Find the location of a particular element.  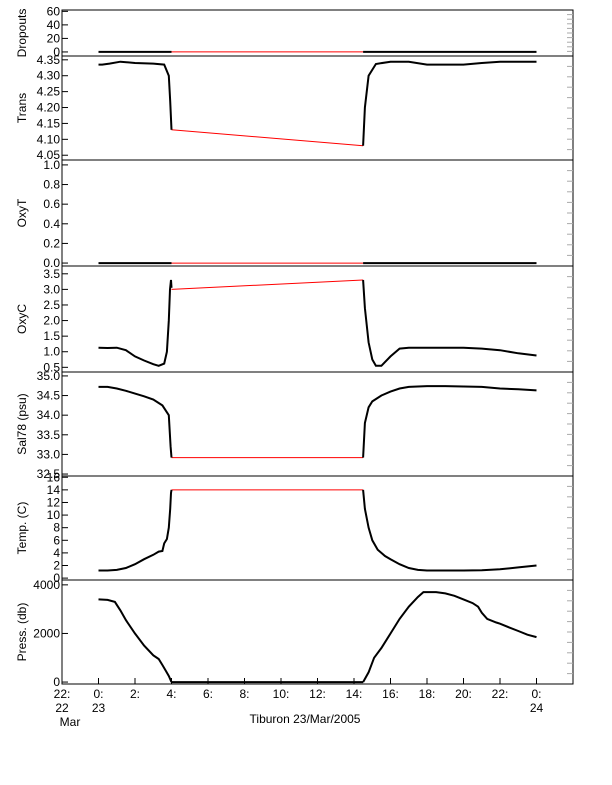

y-tick-label: 1.5 is located at coordinates (51, 336).